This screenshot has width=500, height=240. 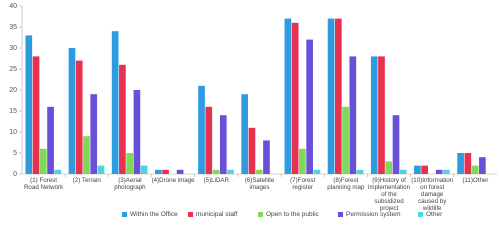 I want to click on y-tick-label: 25, so click(x=13, y=69).